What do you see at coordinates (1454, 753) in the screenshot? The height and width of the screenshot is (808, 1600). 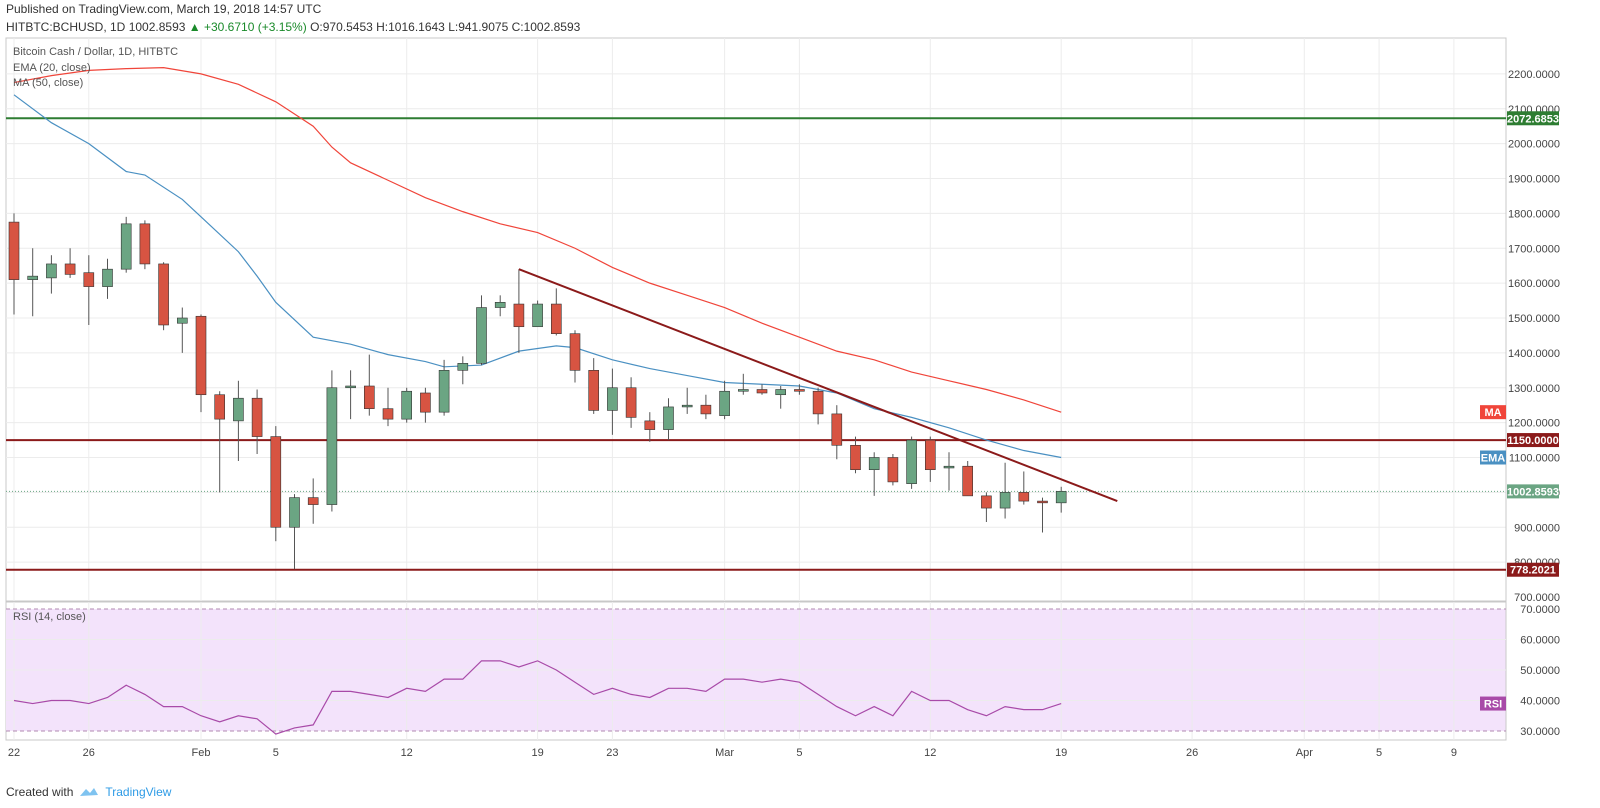 I see `x-tick-label: 9` at bounding box center [1454, 753].